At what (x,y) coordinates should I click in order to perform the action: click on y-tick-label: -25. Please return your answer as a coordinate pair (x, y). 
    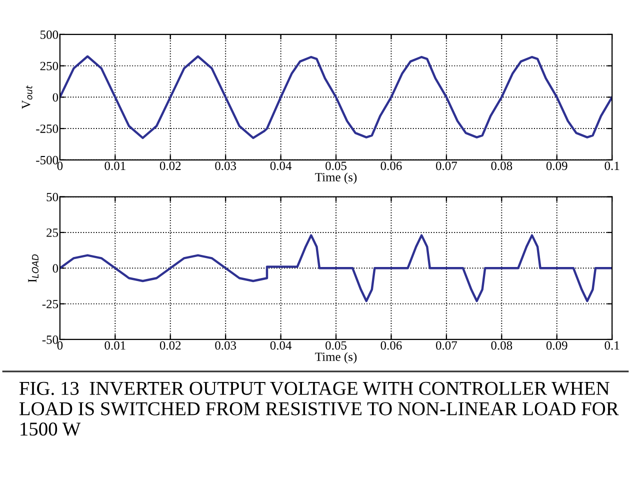
    Looking at the image, I should click on (50, 304).